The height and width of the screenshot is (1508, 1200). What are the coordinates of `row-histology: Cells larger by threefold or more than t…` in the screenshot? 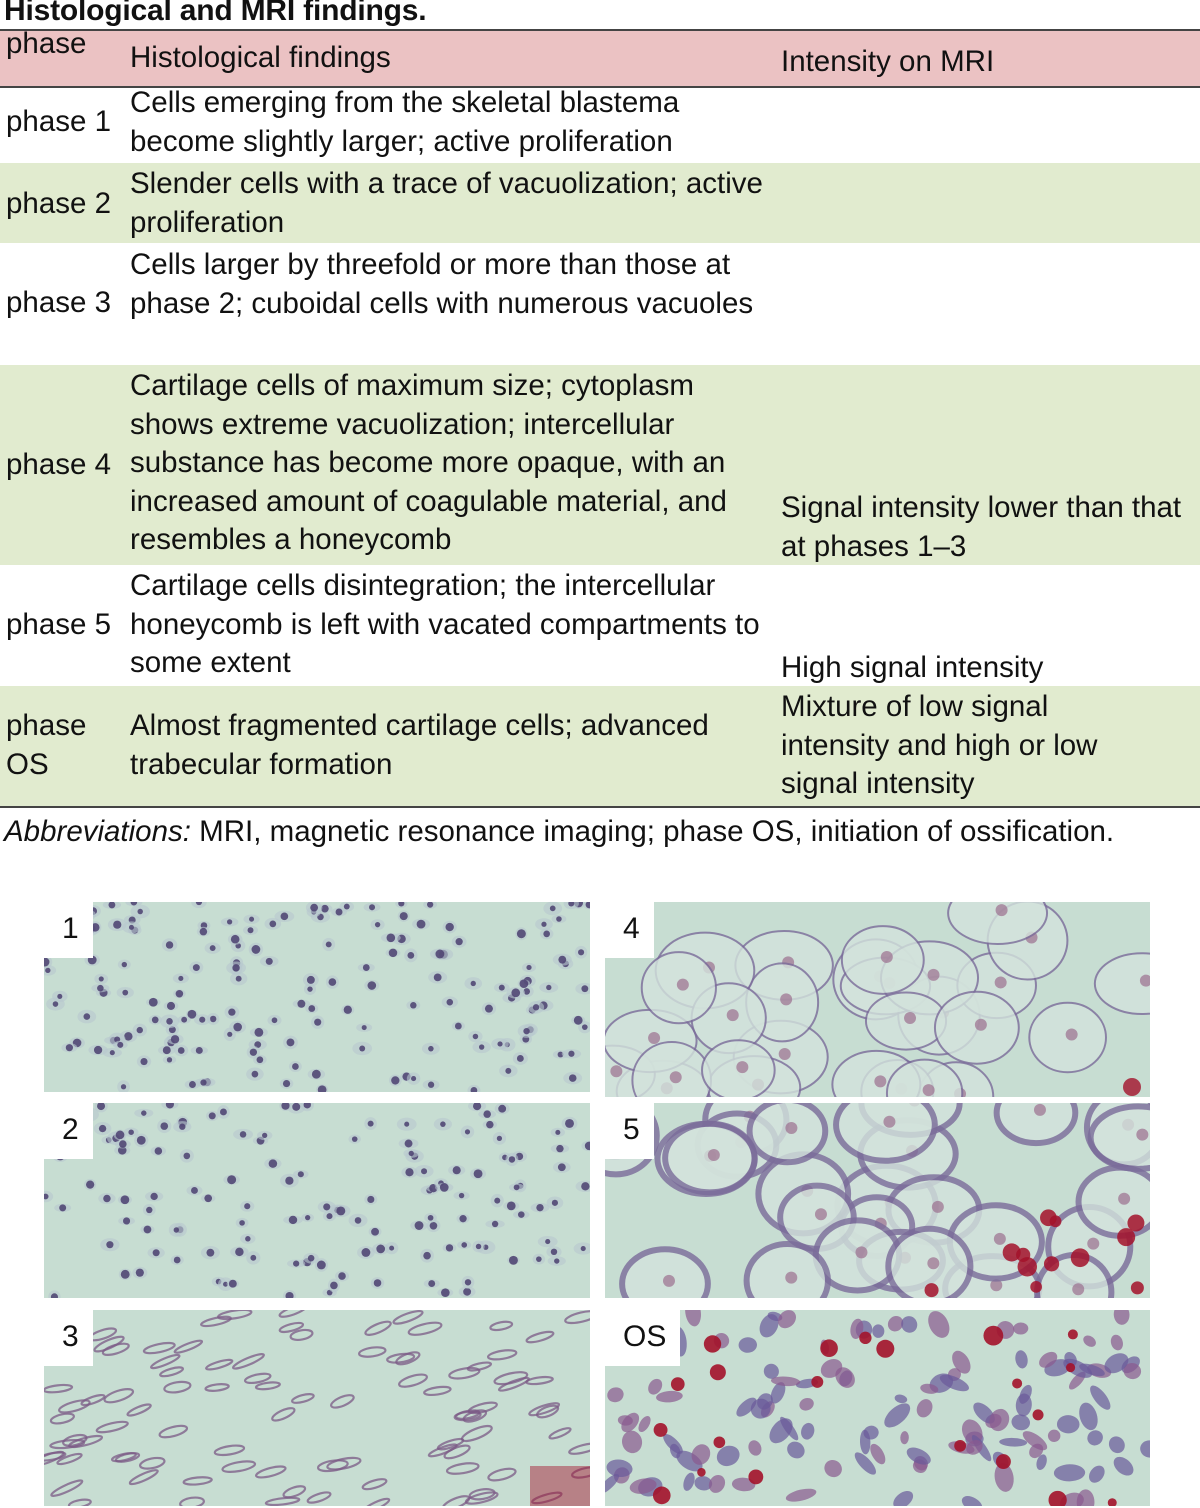 It's located at (442, 284).